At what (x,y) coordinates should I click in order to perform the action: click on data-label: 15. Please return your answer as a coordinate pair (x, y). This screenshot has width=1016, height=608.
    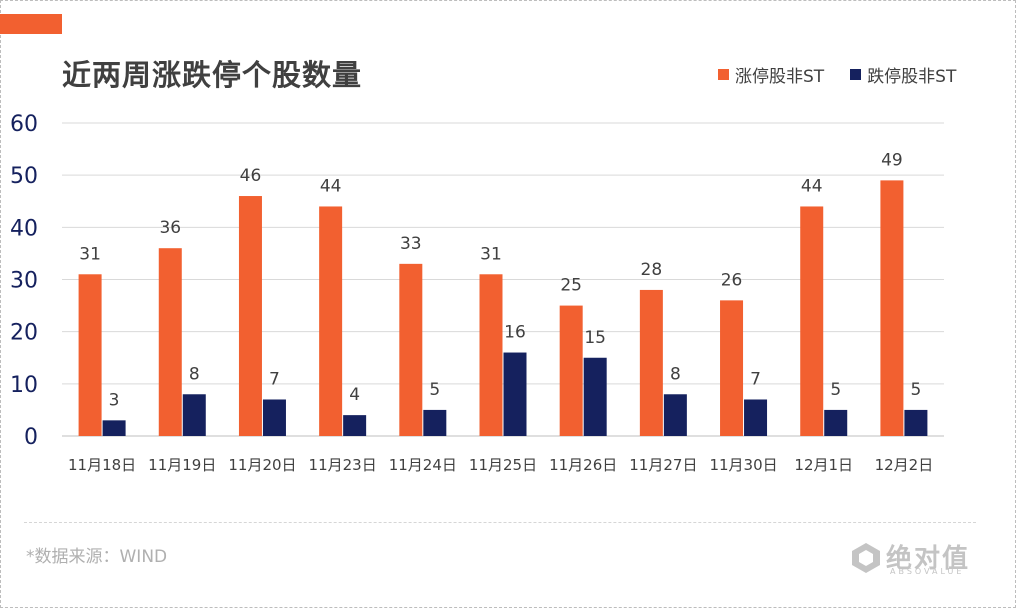
    Looking at the image, I should click on (595, 338).